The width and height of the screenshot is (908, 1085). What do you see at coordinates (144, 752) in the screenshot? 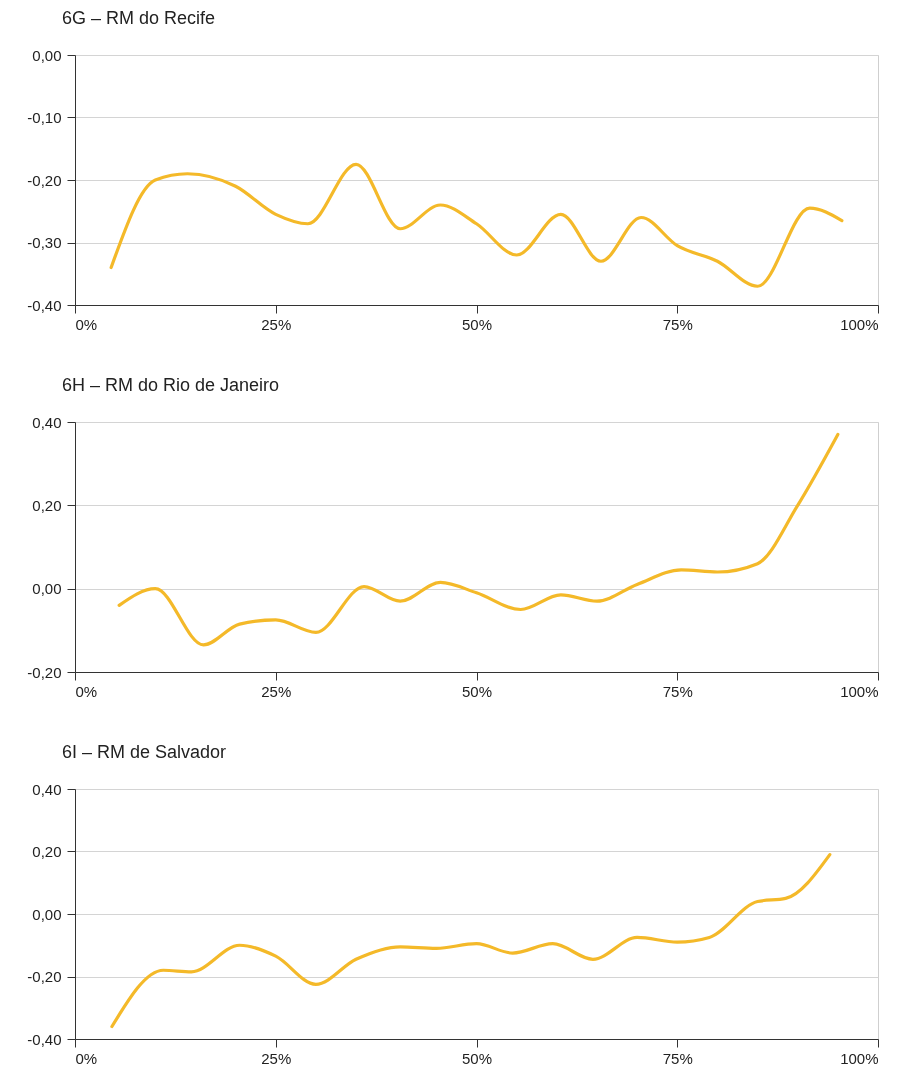
I see `chart-title: 6I – RM de Salvador` at bounding box center [144, 752].